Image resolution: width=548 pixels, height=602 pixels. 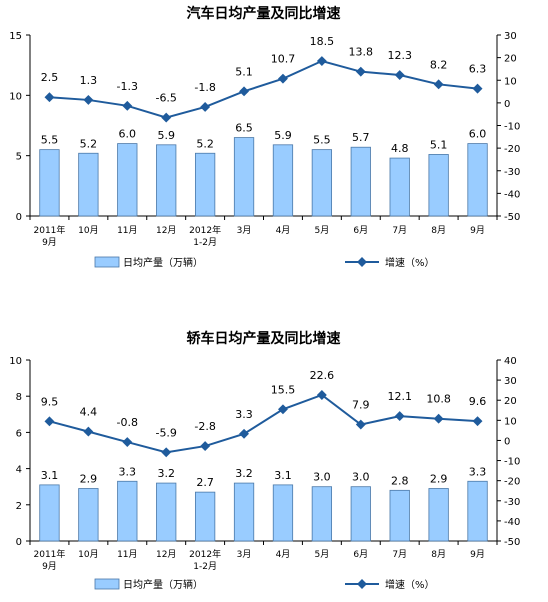 What do you see at coordinates (165, 432) in the screenshot?
I see `growth-value-label: -5.9` at bounding box center [165, 432].